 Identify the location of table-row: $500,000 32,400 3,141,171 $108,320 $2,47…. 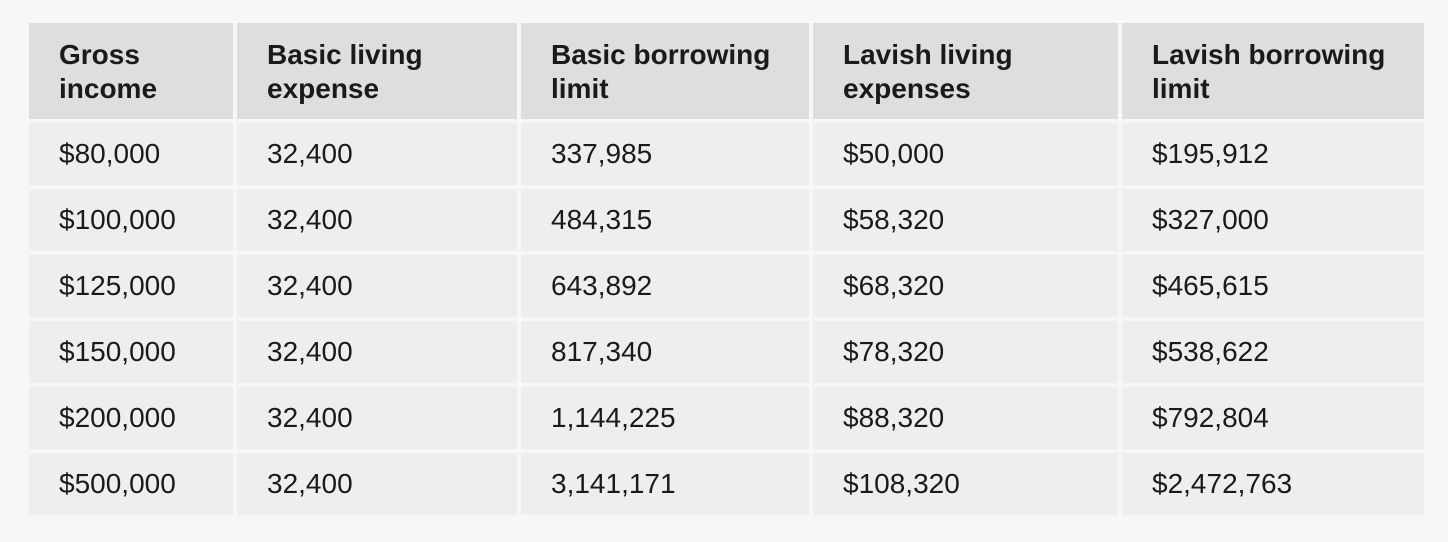
(726, 484).